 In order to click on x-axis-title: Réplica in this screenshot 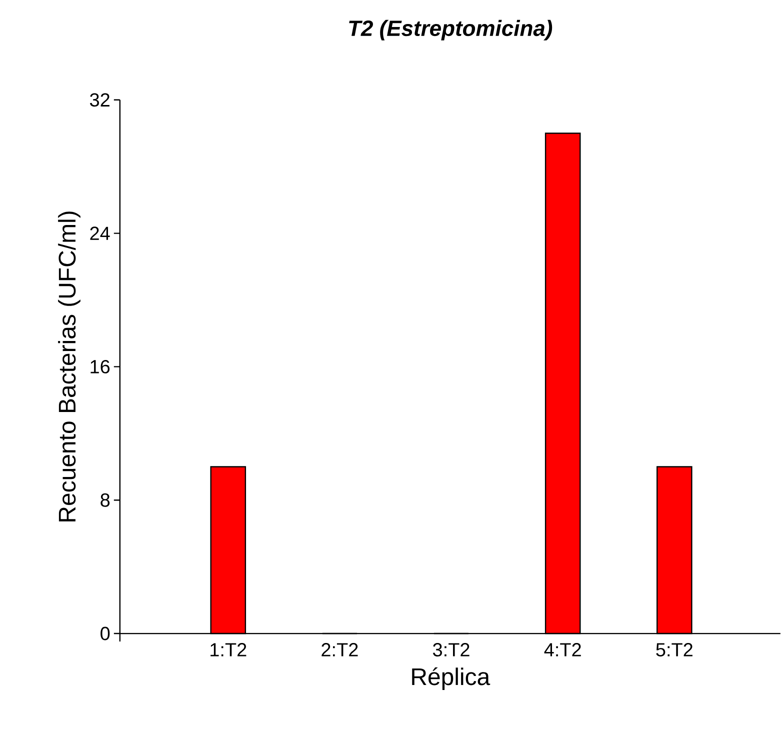, I will do `click(451, 678)`.